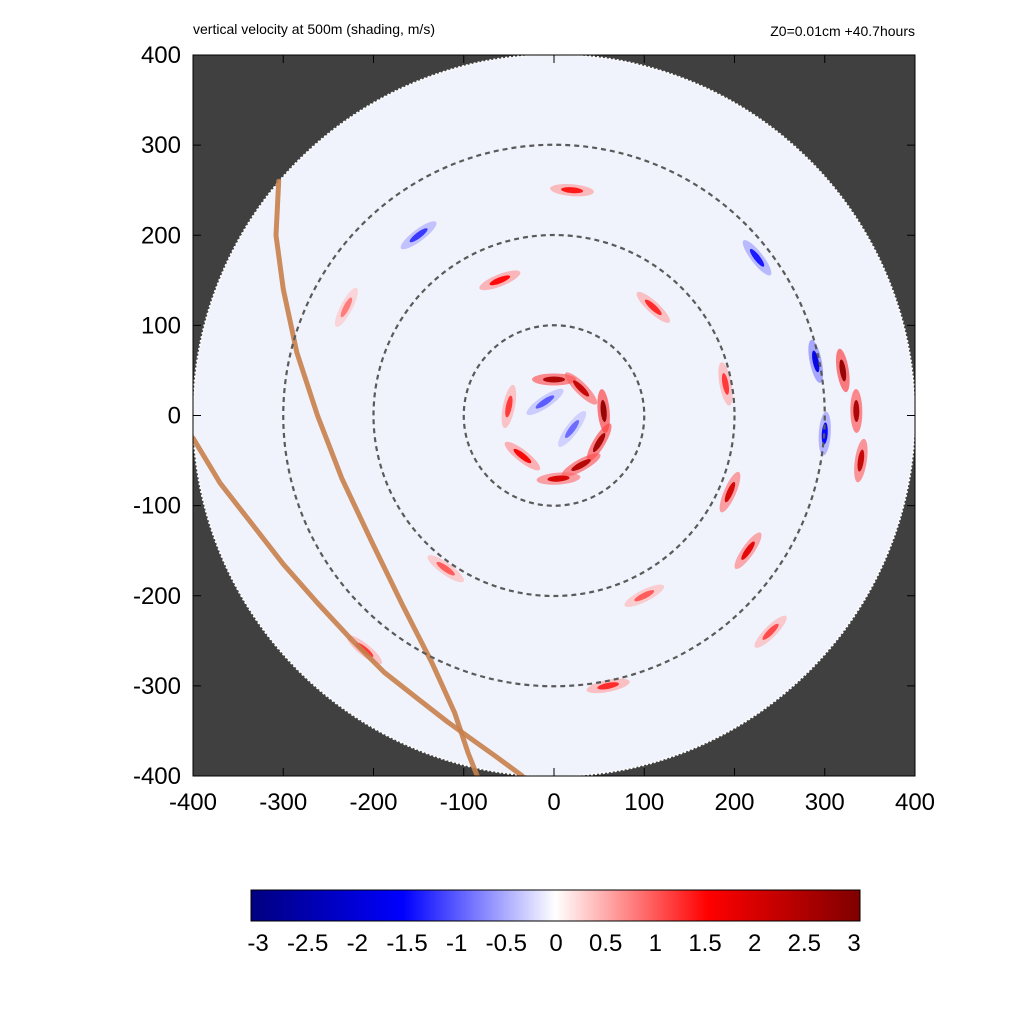 This screenshot has width=1024, height=1024. What do you see at coordinates (644, 802) in the screenshot?
I see `x-tick-label: 100` at bounding box center [644, 802].